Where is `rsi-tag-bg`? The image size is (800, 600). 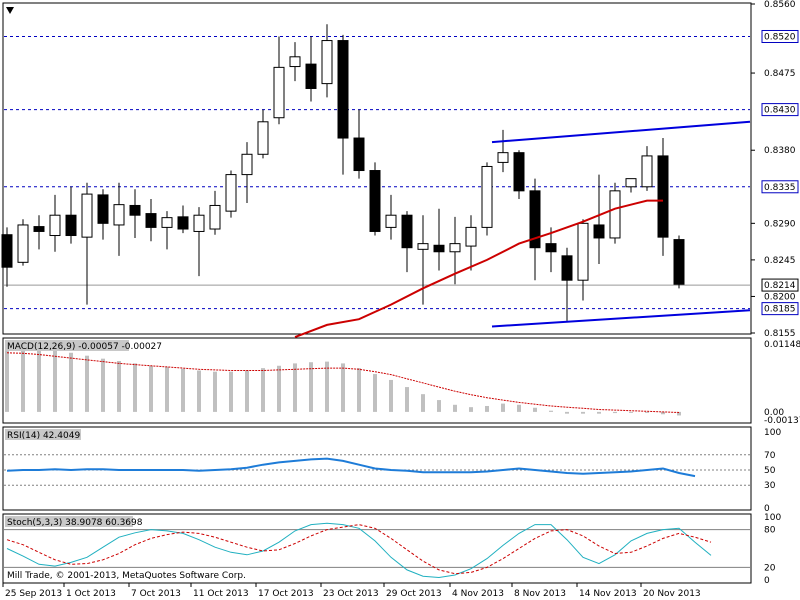 rsi-tag-bg is located at coordinates (43, 434).